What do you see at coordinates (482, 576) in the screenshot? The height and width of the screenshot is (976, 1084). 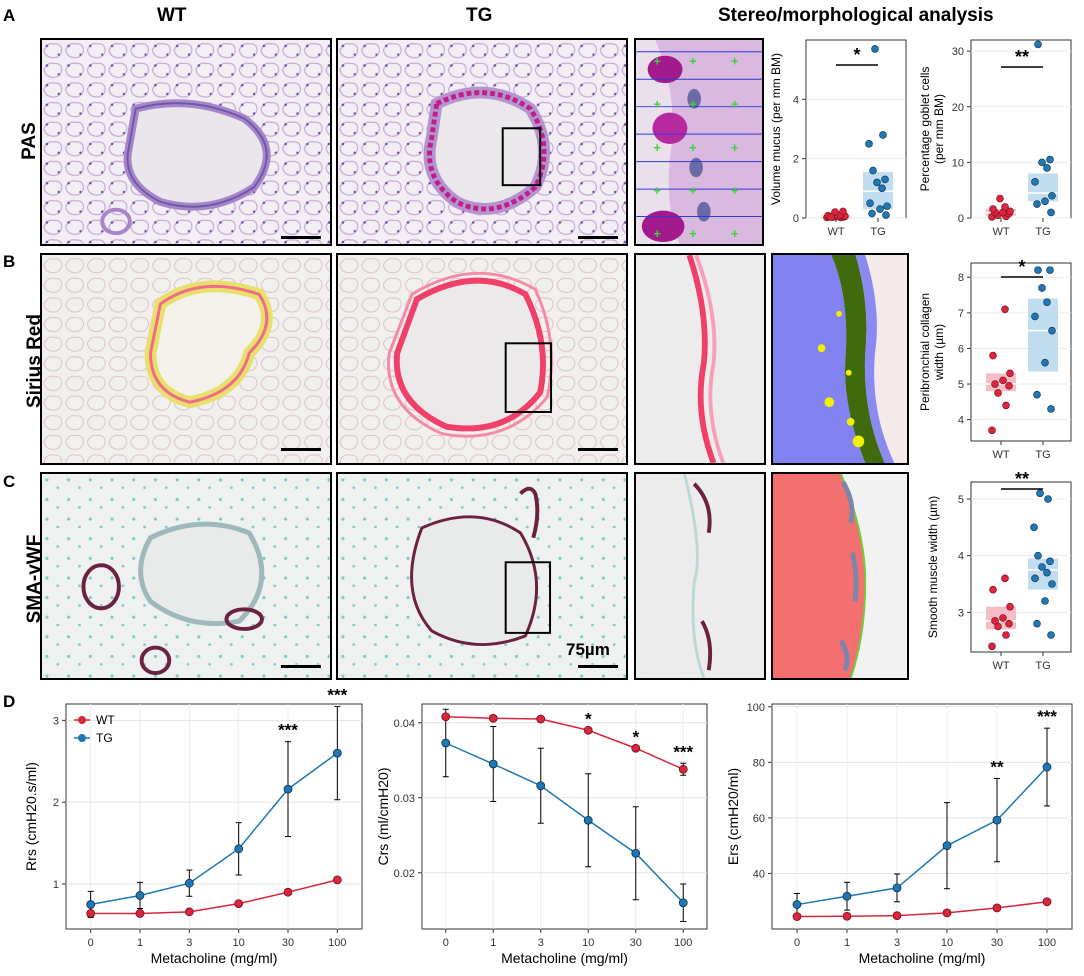 I see `micrograph-sma-tg` at bounding box center [482, 576].